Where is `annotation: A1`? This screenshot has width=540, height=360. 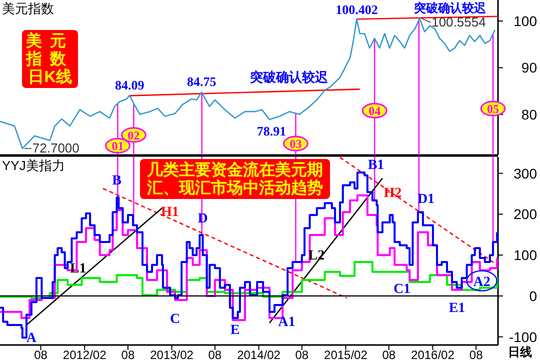 annotation: A1 is located at coordinates (287, 322).